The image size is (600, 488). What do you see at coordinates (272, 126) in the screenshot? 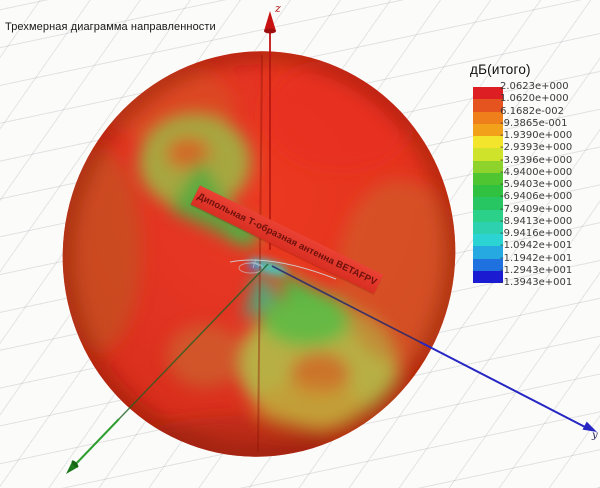
I see `axis-z: z` at bounding box center [272, 126].